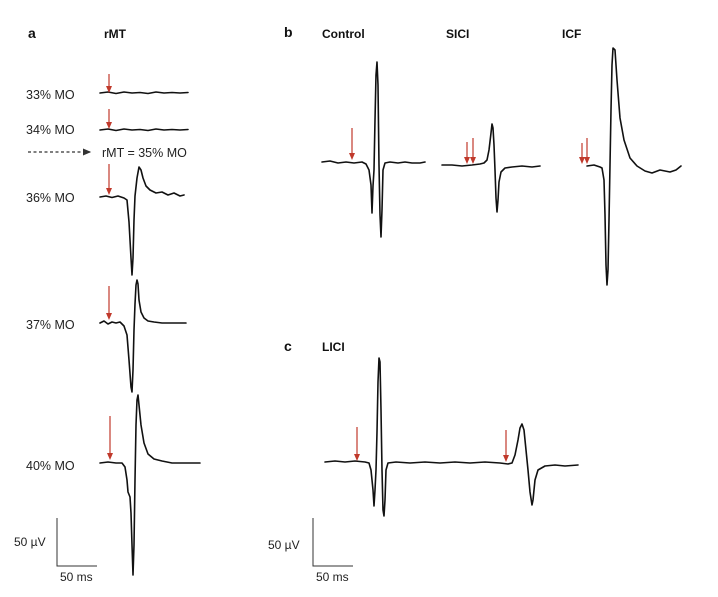  What do you see at coordinates (288, 32) in the screenshot?
I see `panel-b-letter: b` at bounding box center [288, 32].